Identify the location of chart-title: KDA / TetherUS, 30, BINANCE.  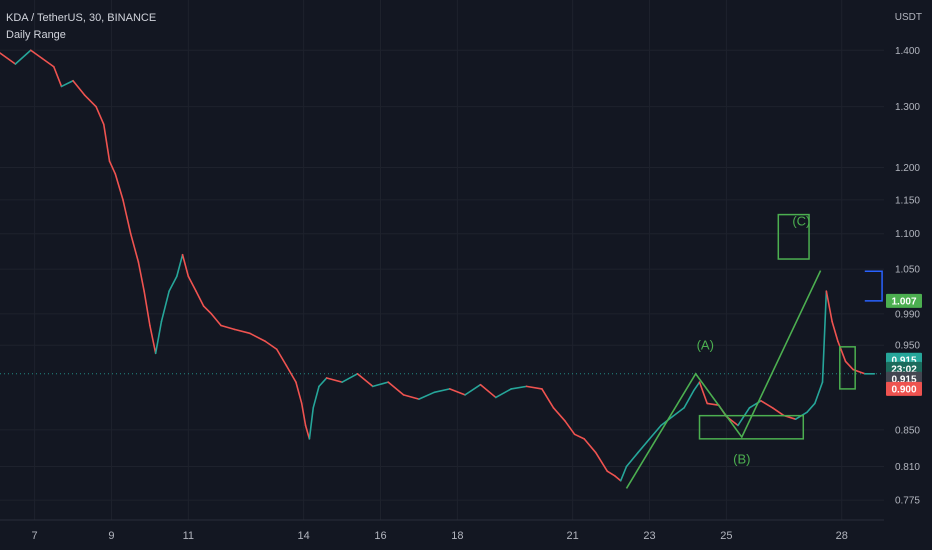
(81, 18).